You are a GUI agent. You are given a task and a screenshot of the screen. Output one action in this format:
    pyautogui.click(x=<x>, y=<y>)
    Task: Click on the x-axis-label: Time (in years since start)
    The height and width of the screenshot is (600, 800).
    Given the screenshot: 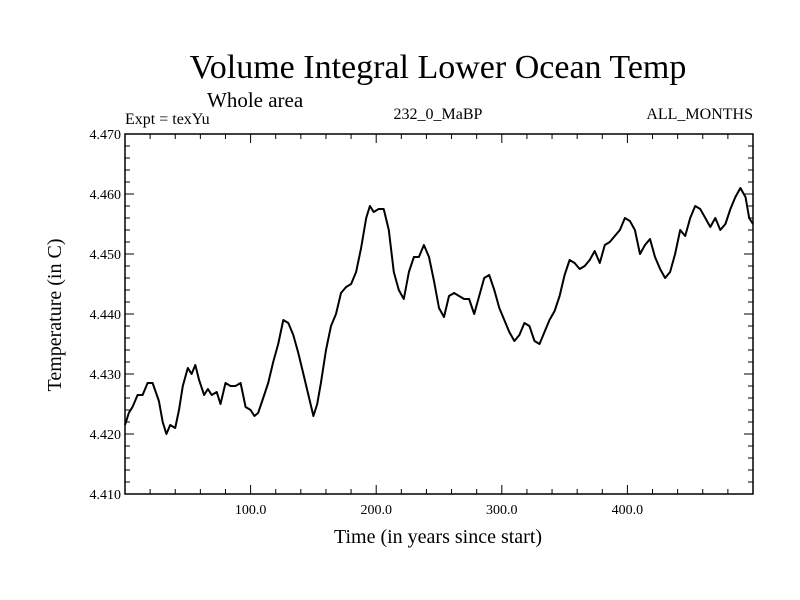 What is the action you would take?
    pyautogui.click(x=438, y=537)
    